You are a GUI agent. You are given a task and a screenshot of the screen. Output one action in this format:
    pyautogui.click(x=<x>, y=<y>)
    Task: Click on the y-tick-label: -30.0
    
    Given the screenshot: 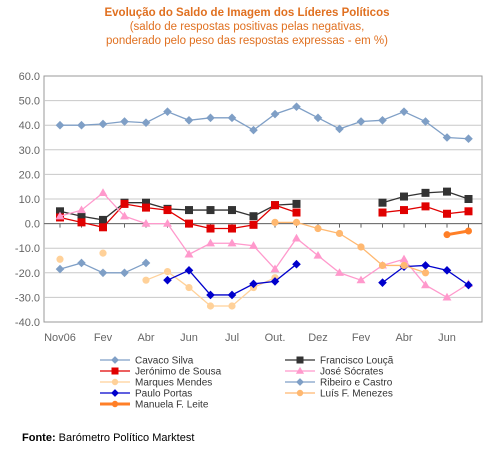 What is the action you would take?
    pyautogui.click(x=27, y=298)
    